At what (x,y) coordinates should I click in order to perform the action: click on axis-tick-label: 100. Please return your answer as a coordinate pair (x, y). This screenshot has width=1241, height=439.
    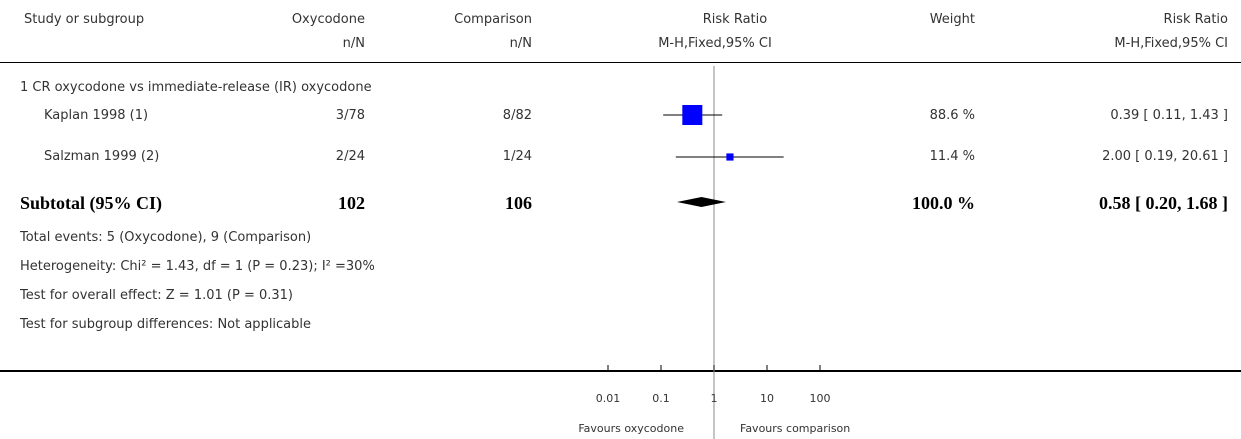
    Looking at the image, I should click on (820, 398).